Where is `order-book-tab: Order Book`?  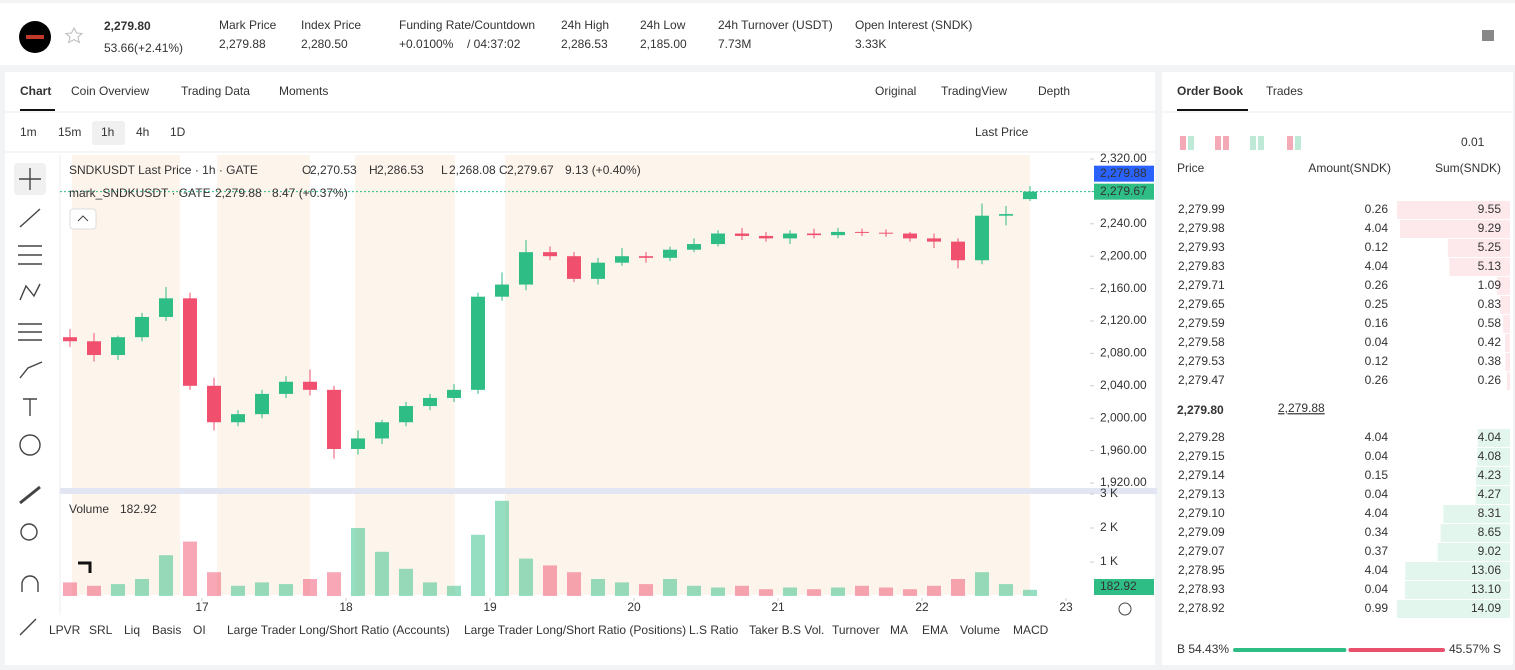
order-book-tab: Order Book is located at coordinates (1210, 91).